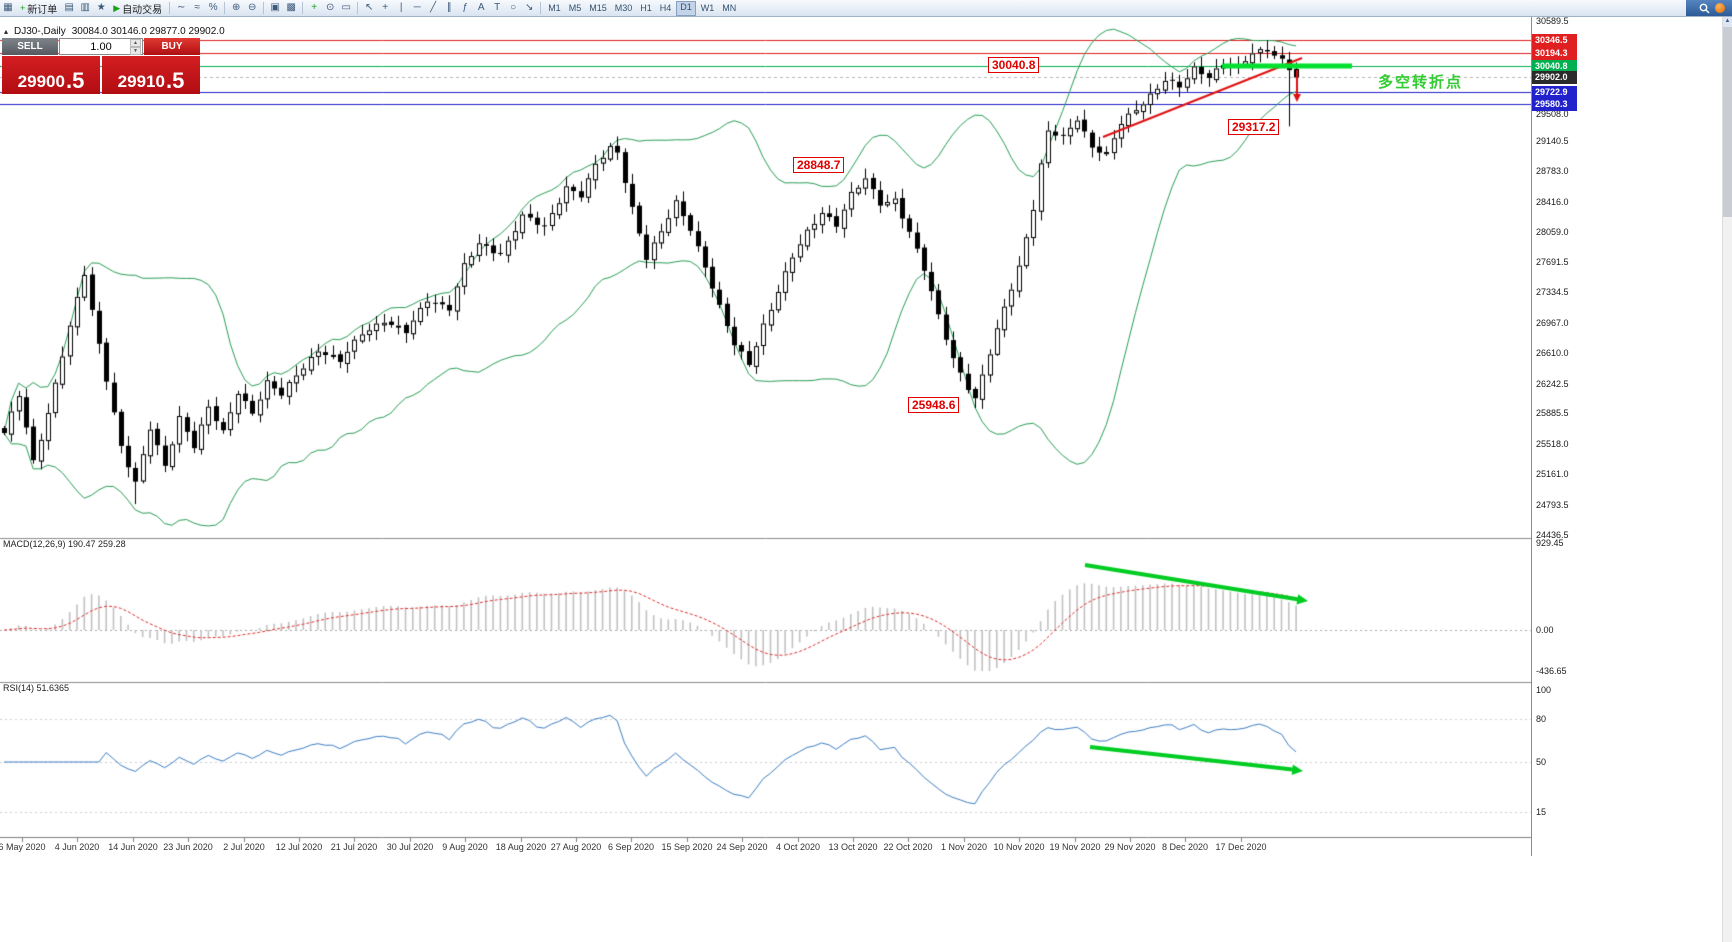 Image resolution: width=1732 pixels, height=942 pixels. I want to click on volume-input: 1.00 ▲ ▼, so click(101, 46).